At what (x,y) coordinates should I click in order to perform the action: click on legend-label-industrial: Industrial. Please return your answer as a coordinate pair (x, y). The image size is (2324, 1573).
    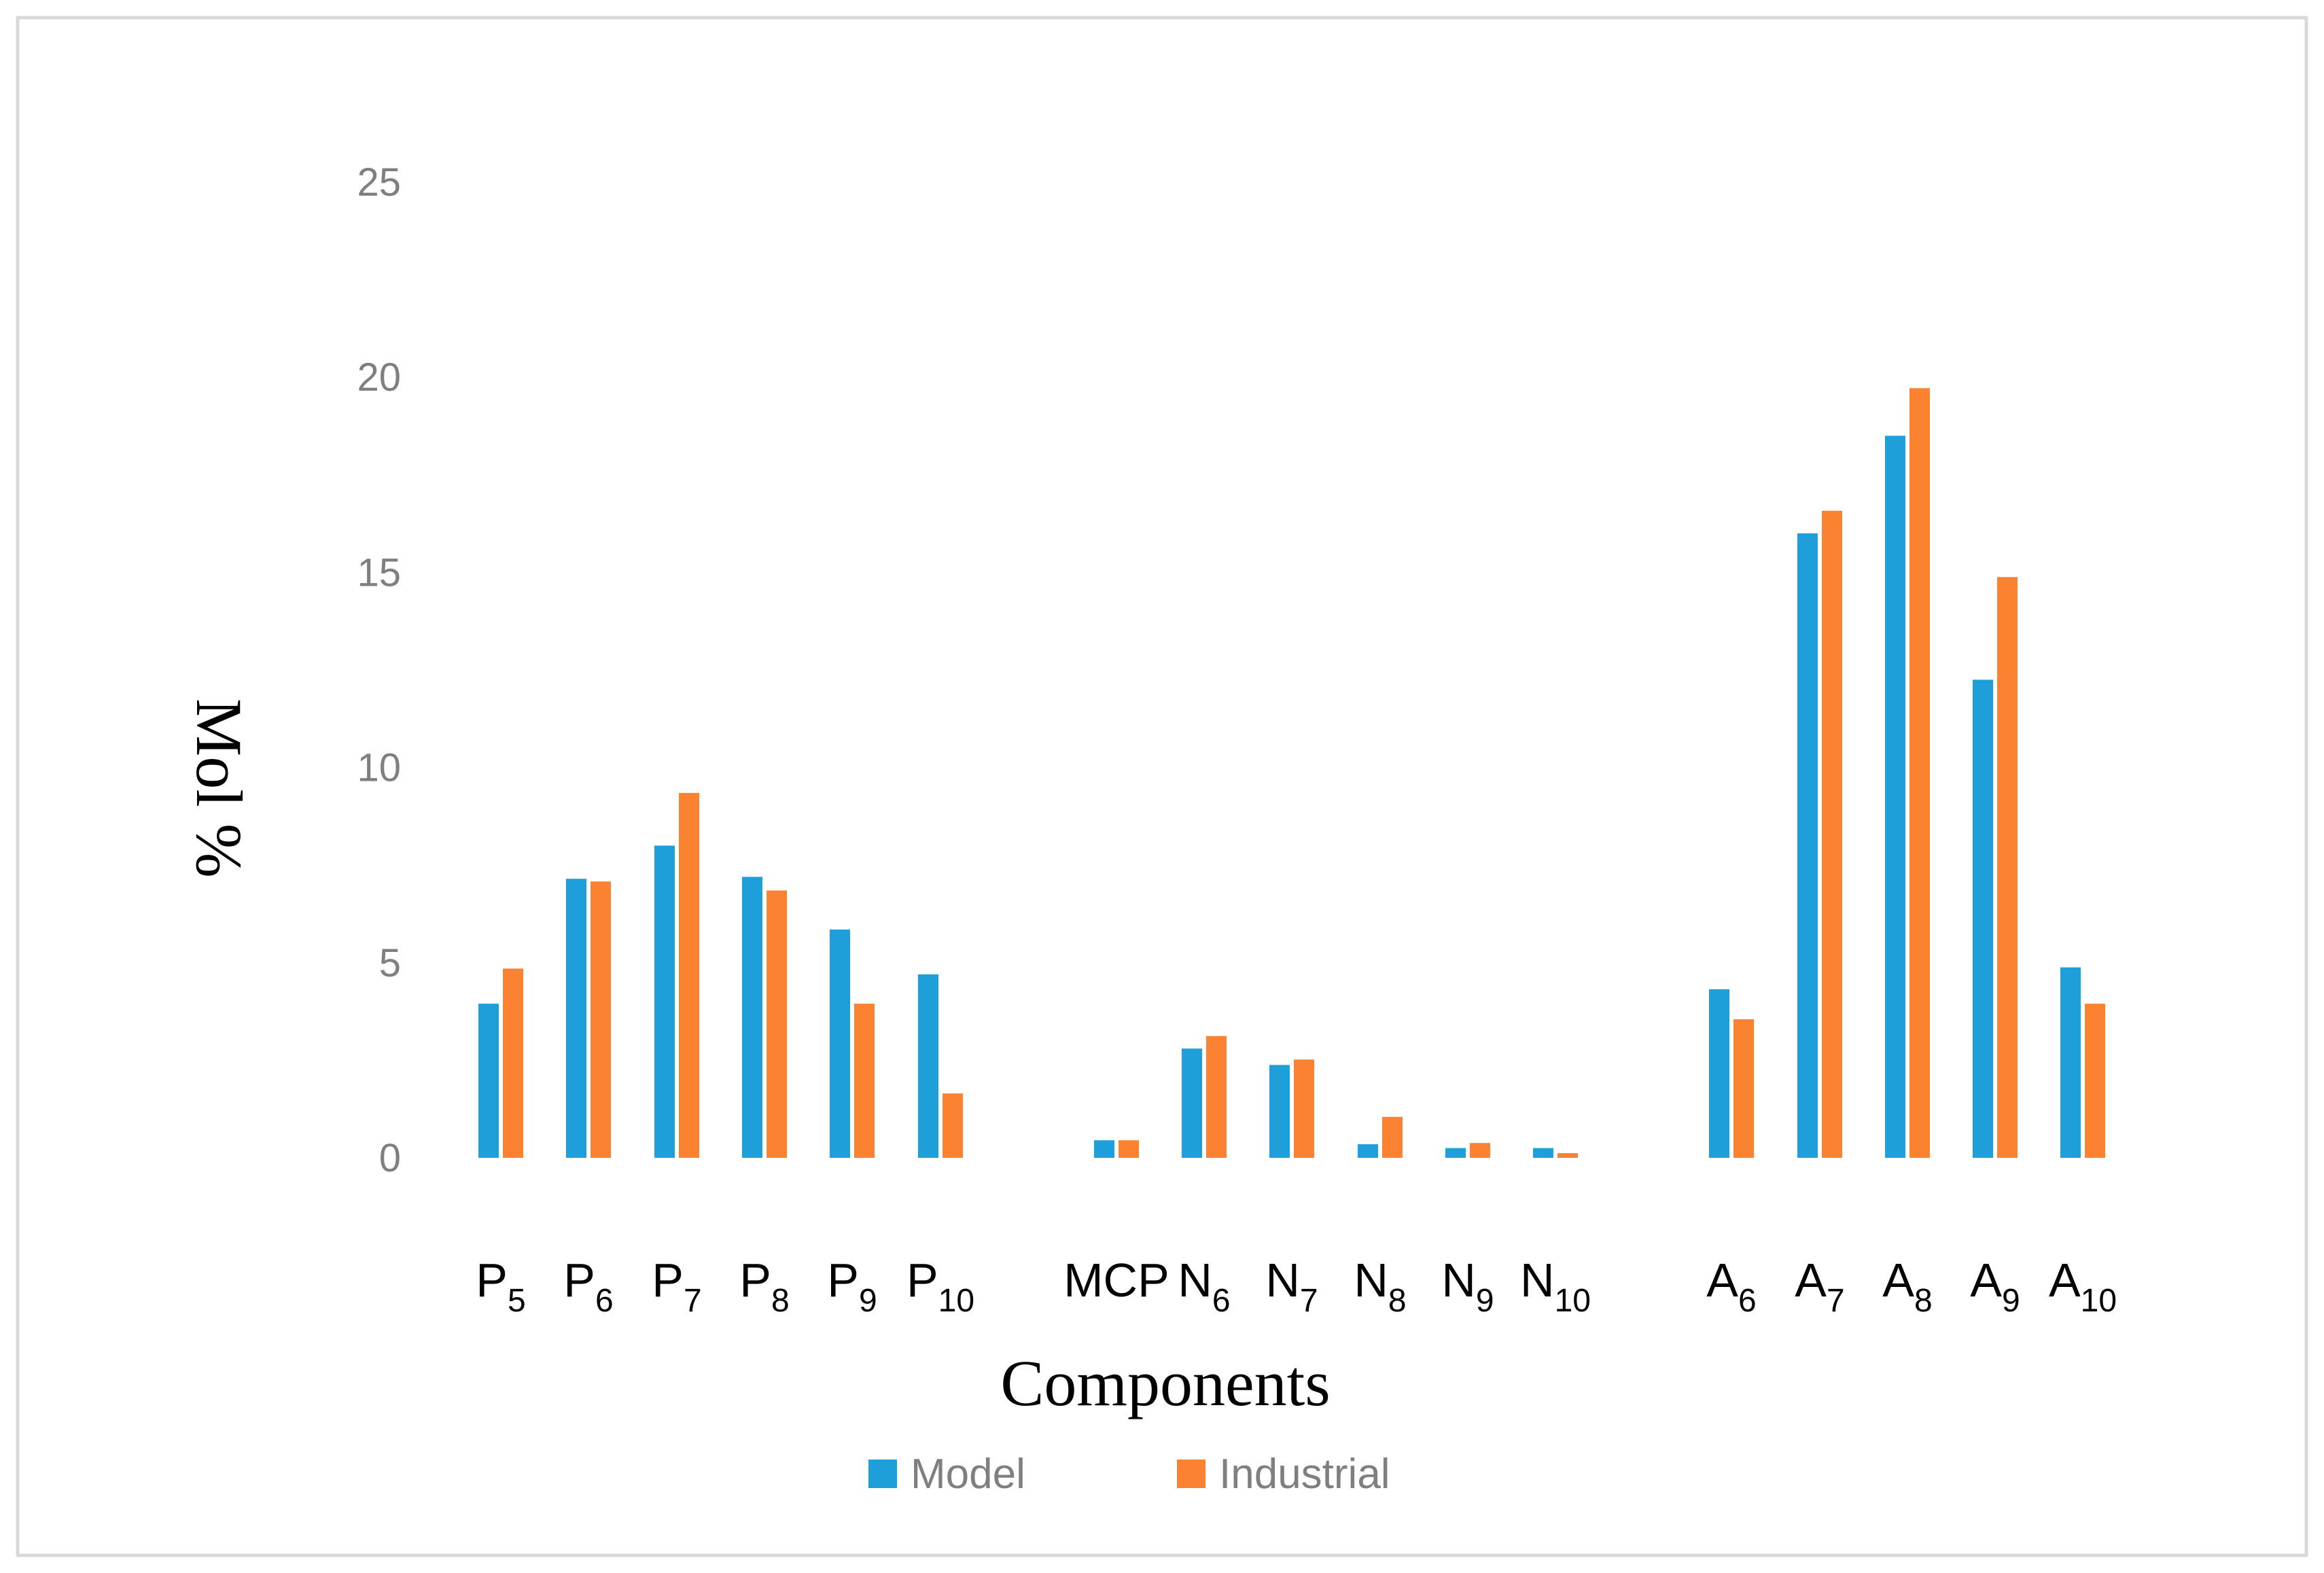
    Looking at the image, I should click on (1304, 1475).